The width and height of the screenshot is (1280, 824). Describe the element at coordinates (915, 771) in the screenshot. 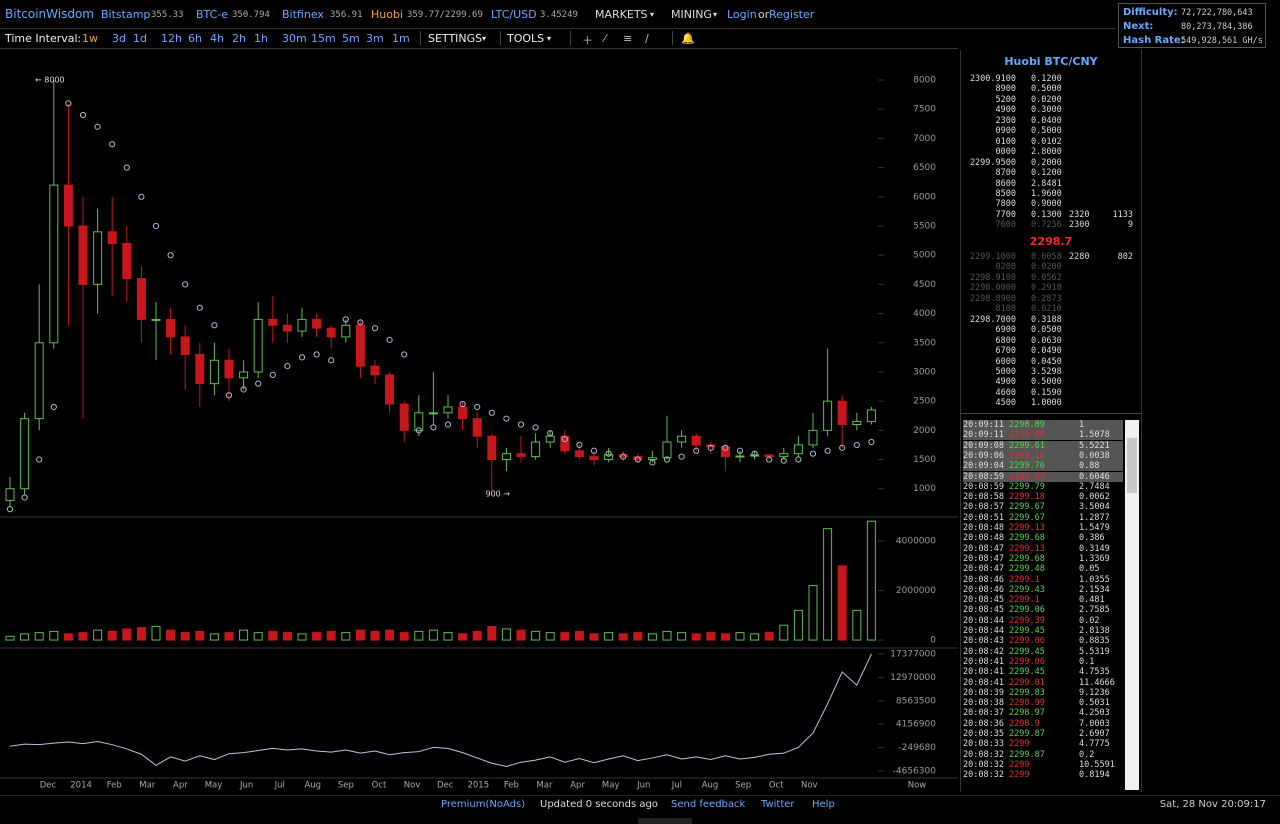

I see `y-tick-label: -4656300` at that location.